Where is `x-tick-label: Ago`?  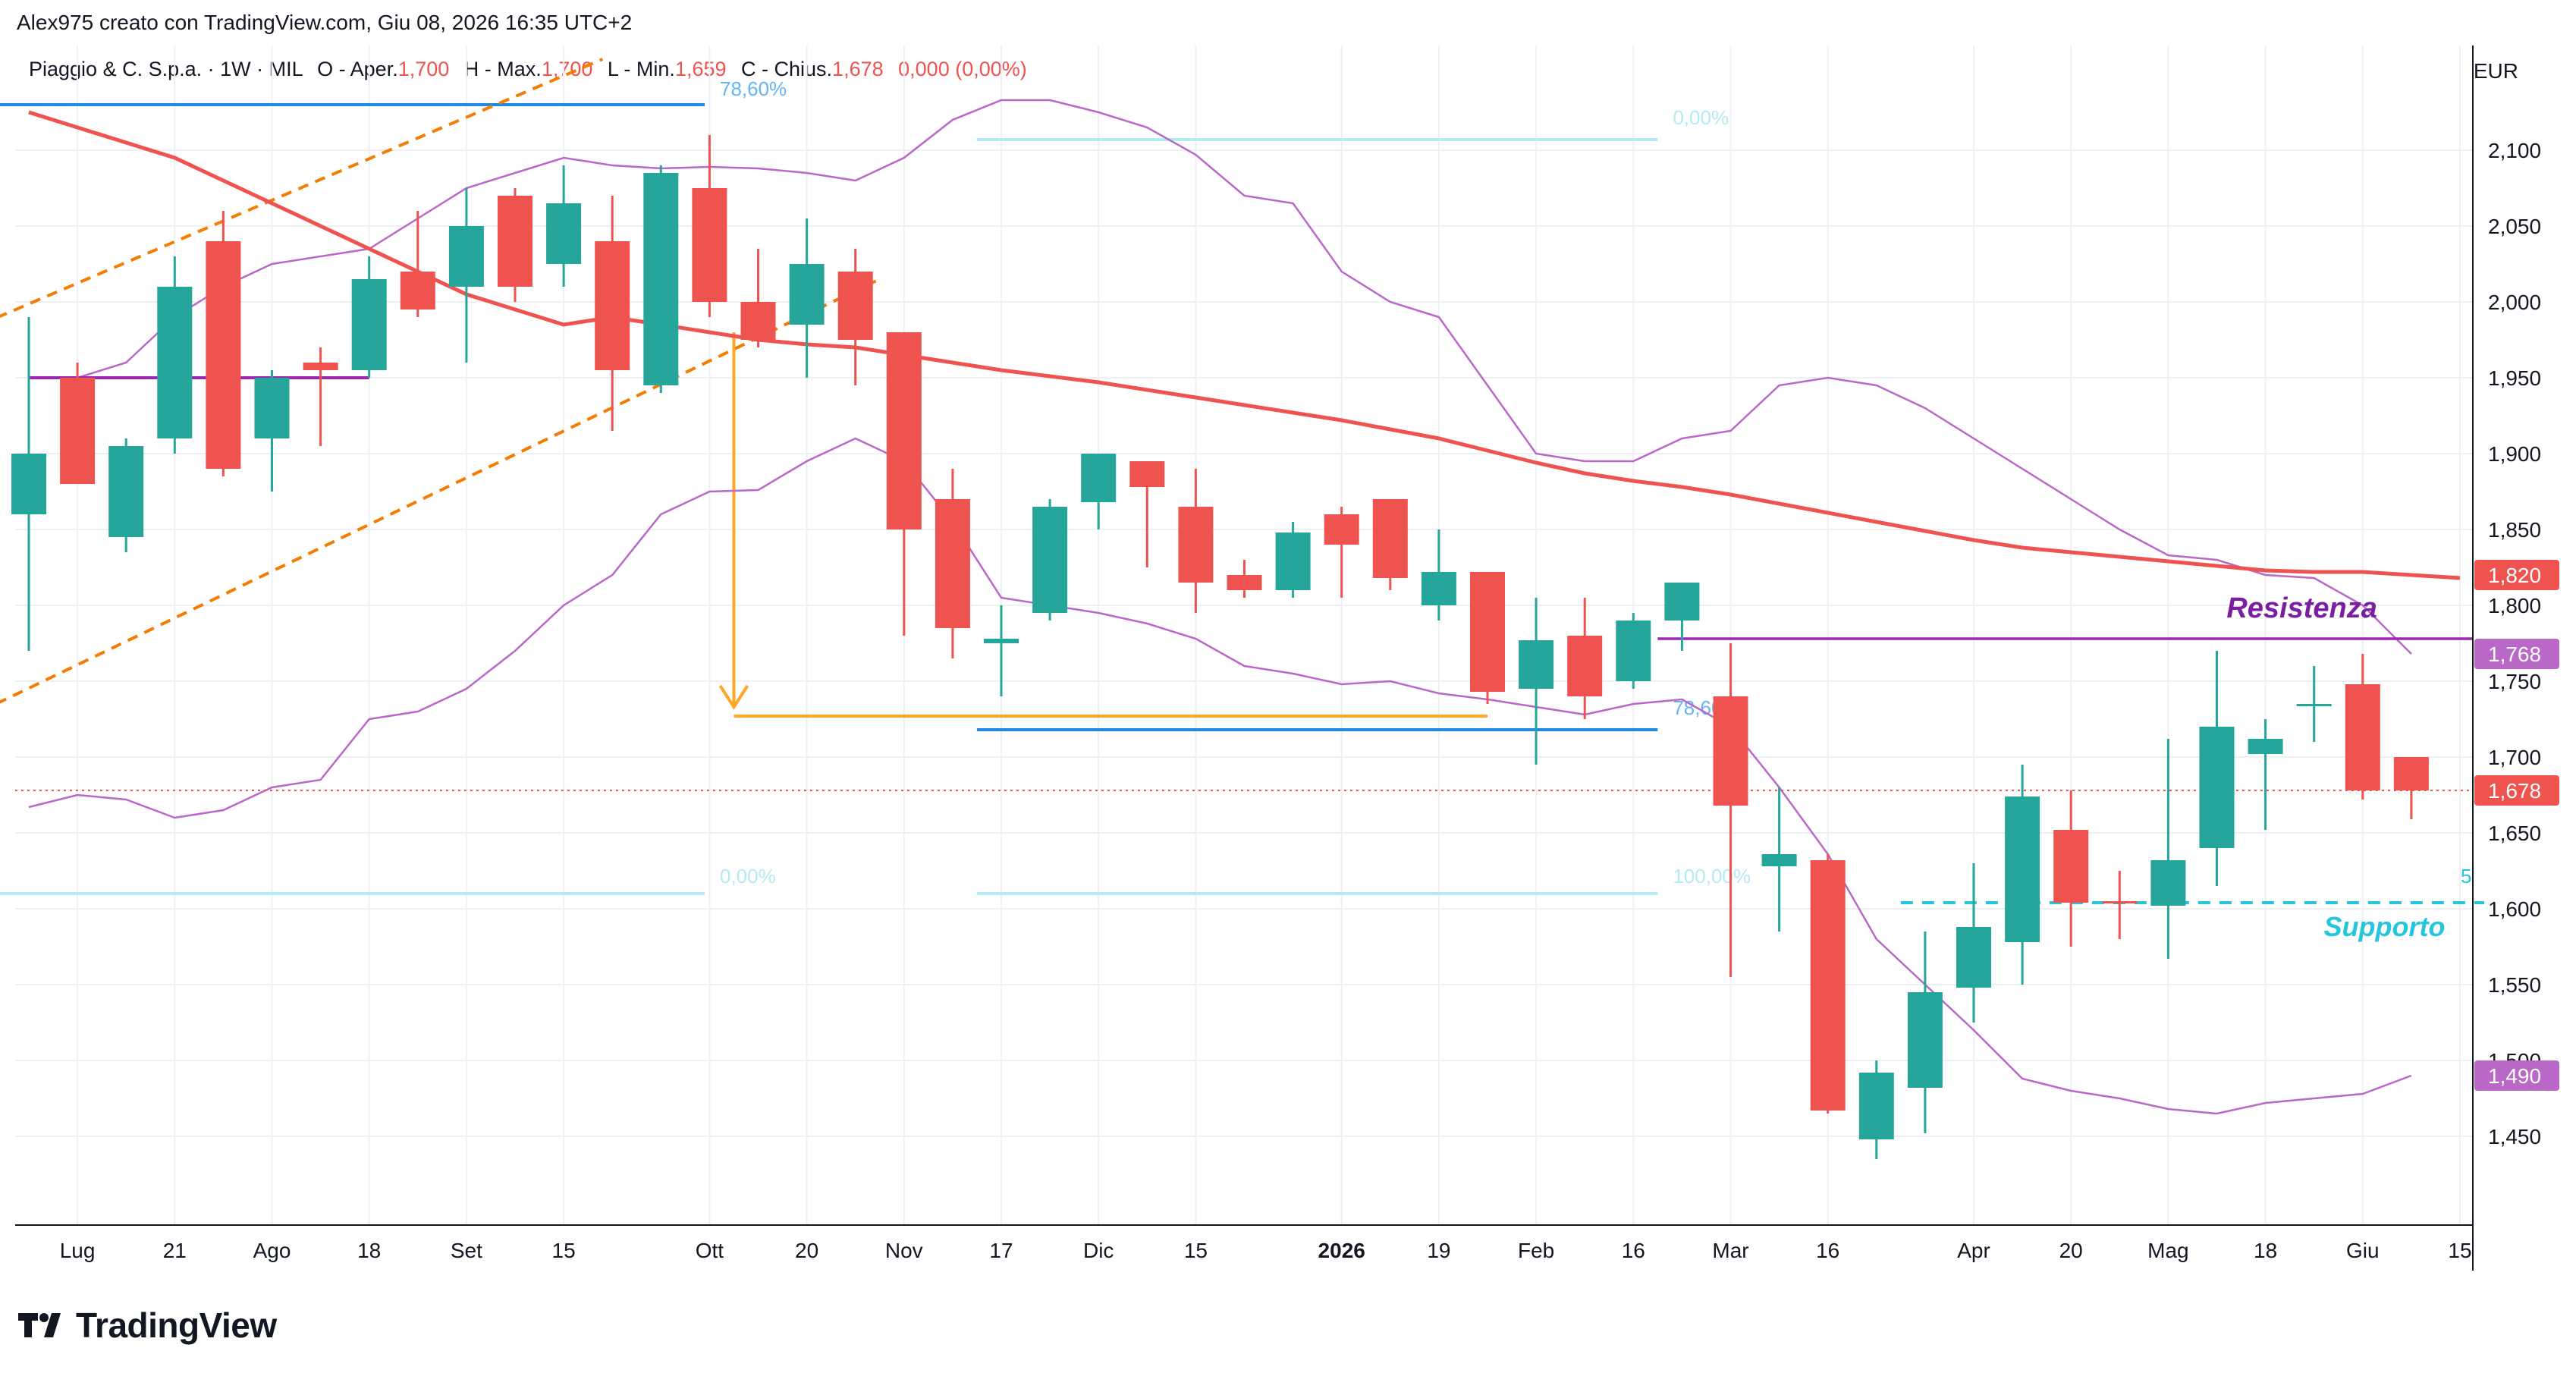
x-tick-label: Ago is located at coordinates (272, 1250).